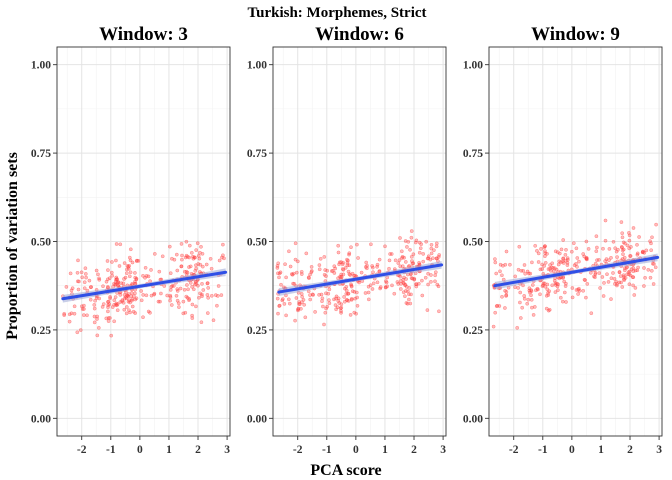  Describe the element at coordinates (473, 419) in the screenshot. I see `y-tick-label: 0.00` at that location.